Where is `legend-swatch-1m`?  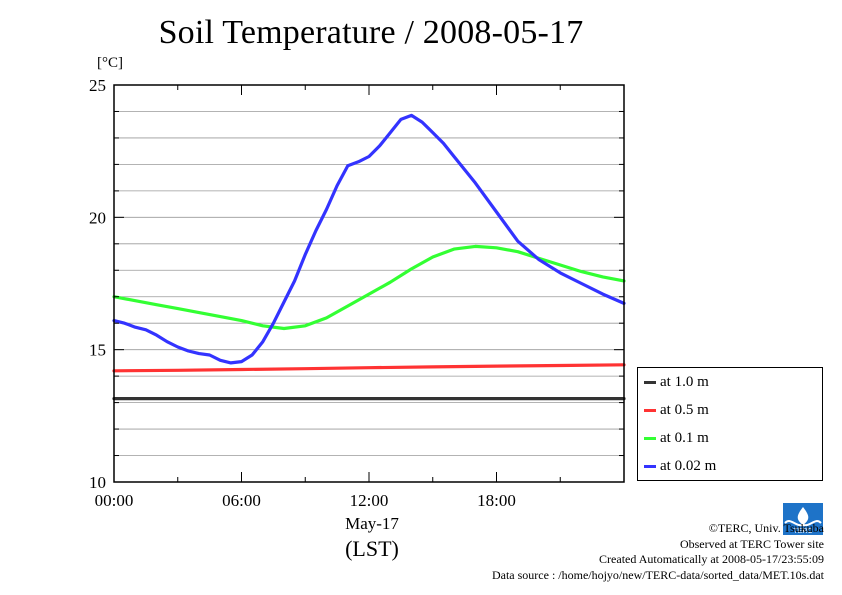
legend-swatch-1m is located at coordinates (650, 382).